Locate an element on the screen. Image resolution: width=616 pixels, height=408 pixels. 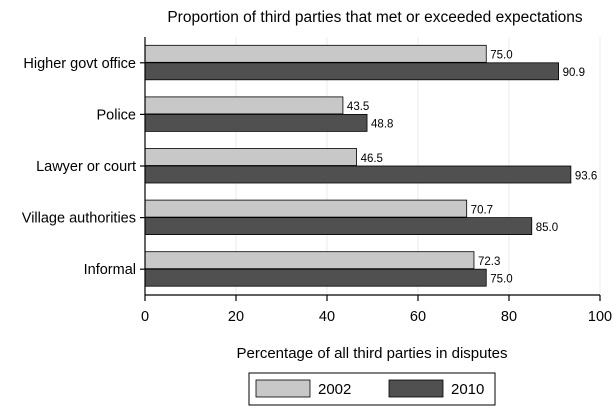
x-tick-label: 20 is located at coordinates (236, 317).